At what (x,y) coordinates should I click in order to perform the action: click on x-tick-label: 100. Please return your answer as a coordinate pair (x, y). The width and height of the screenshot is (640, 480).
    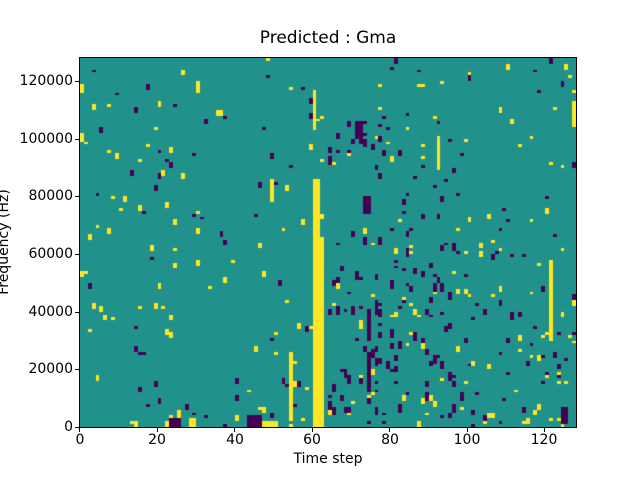
    Looking at the image, I should click on (467, 440).